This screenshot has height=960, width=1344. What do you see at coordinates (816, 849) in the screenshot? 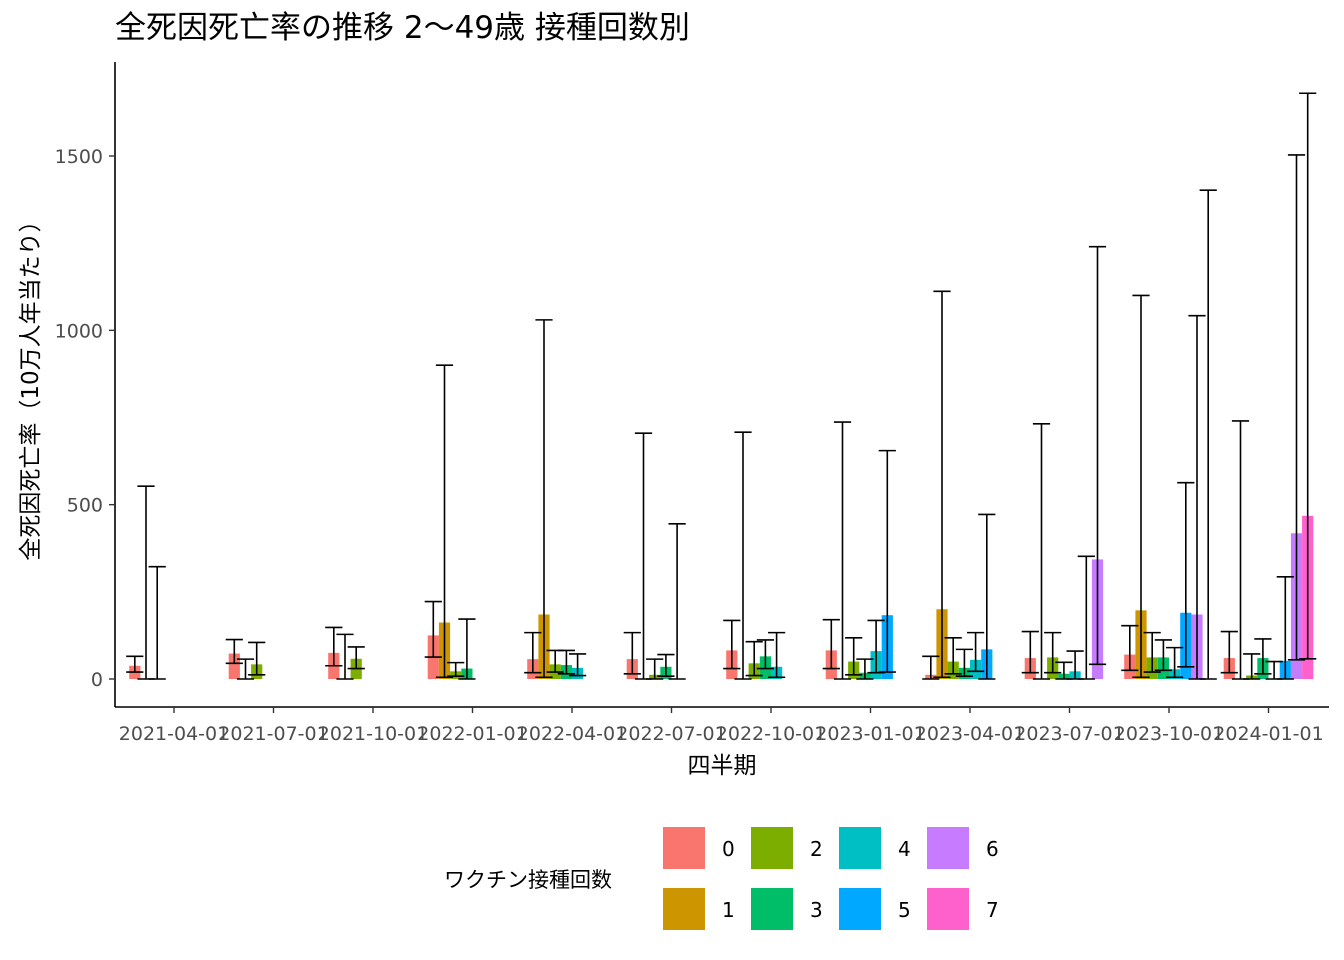
I see `legend-label: 2` at bounding box center [816, 849].